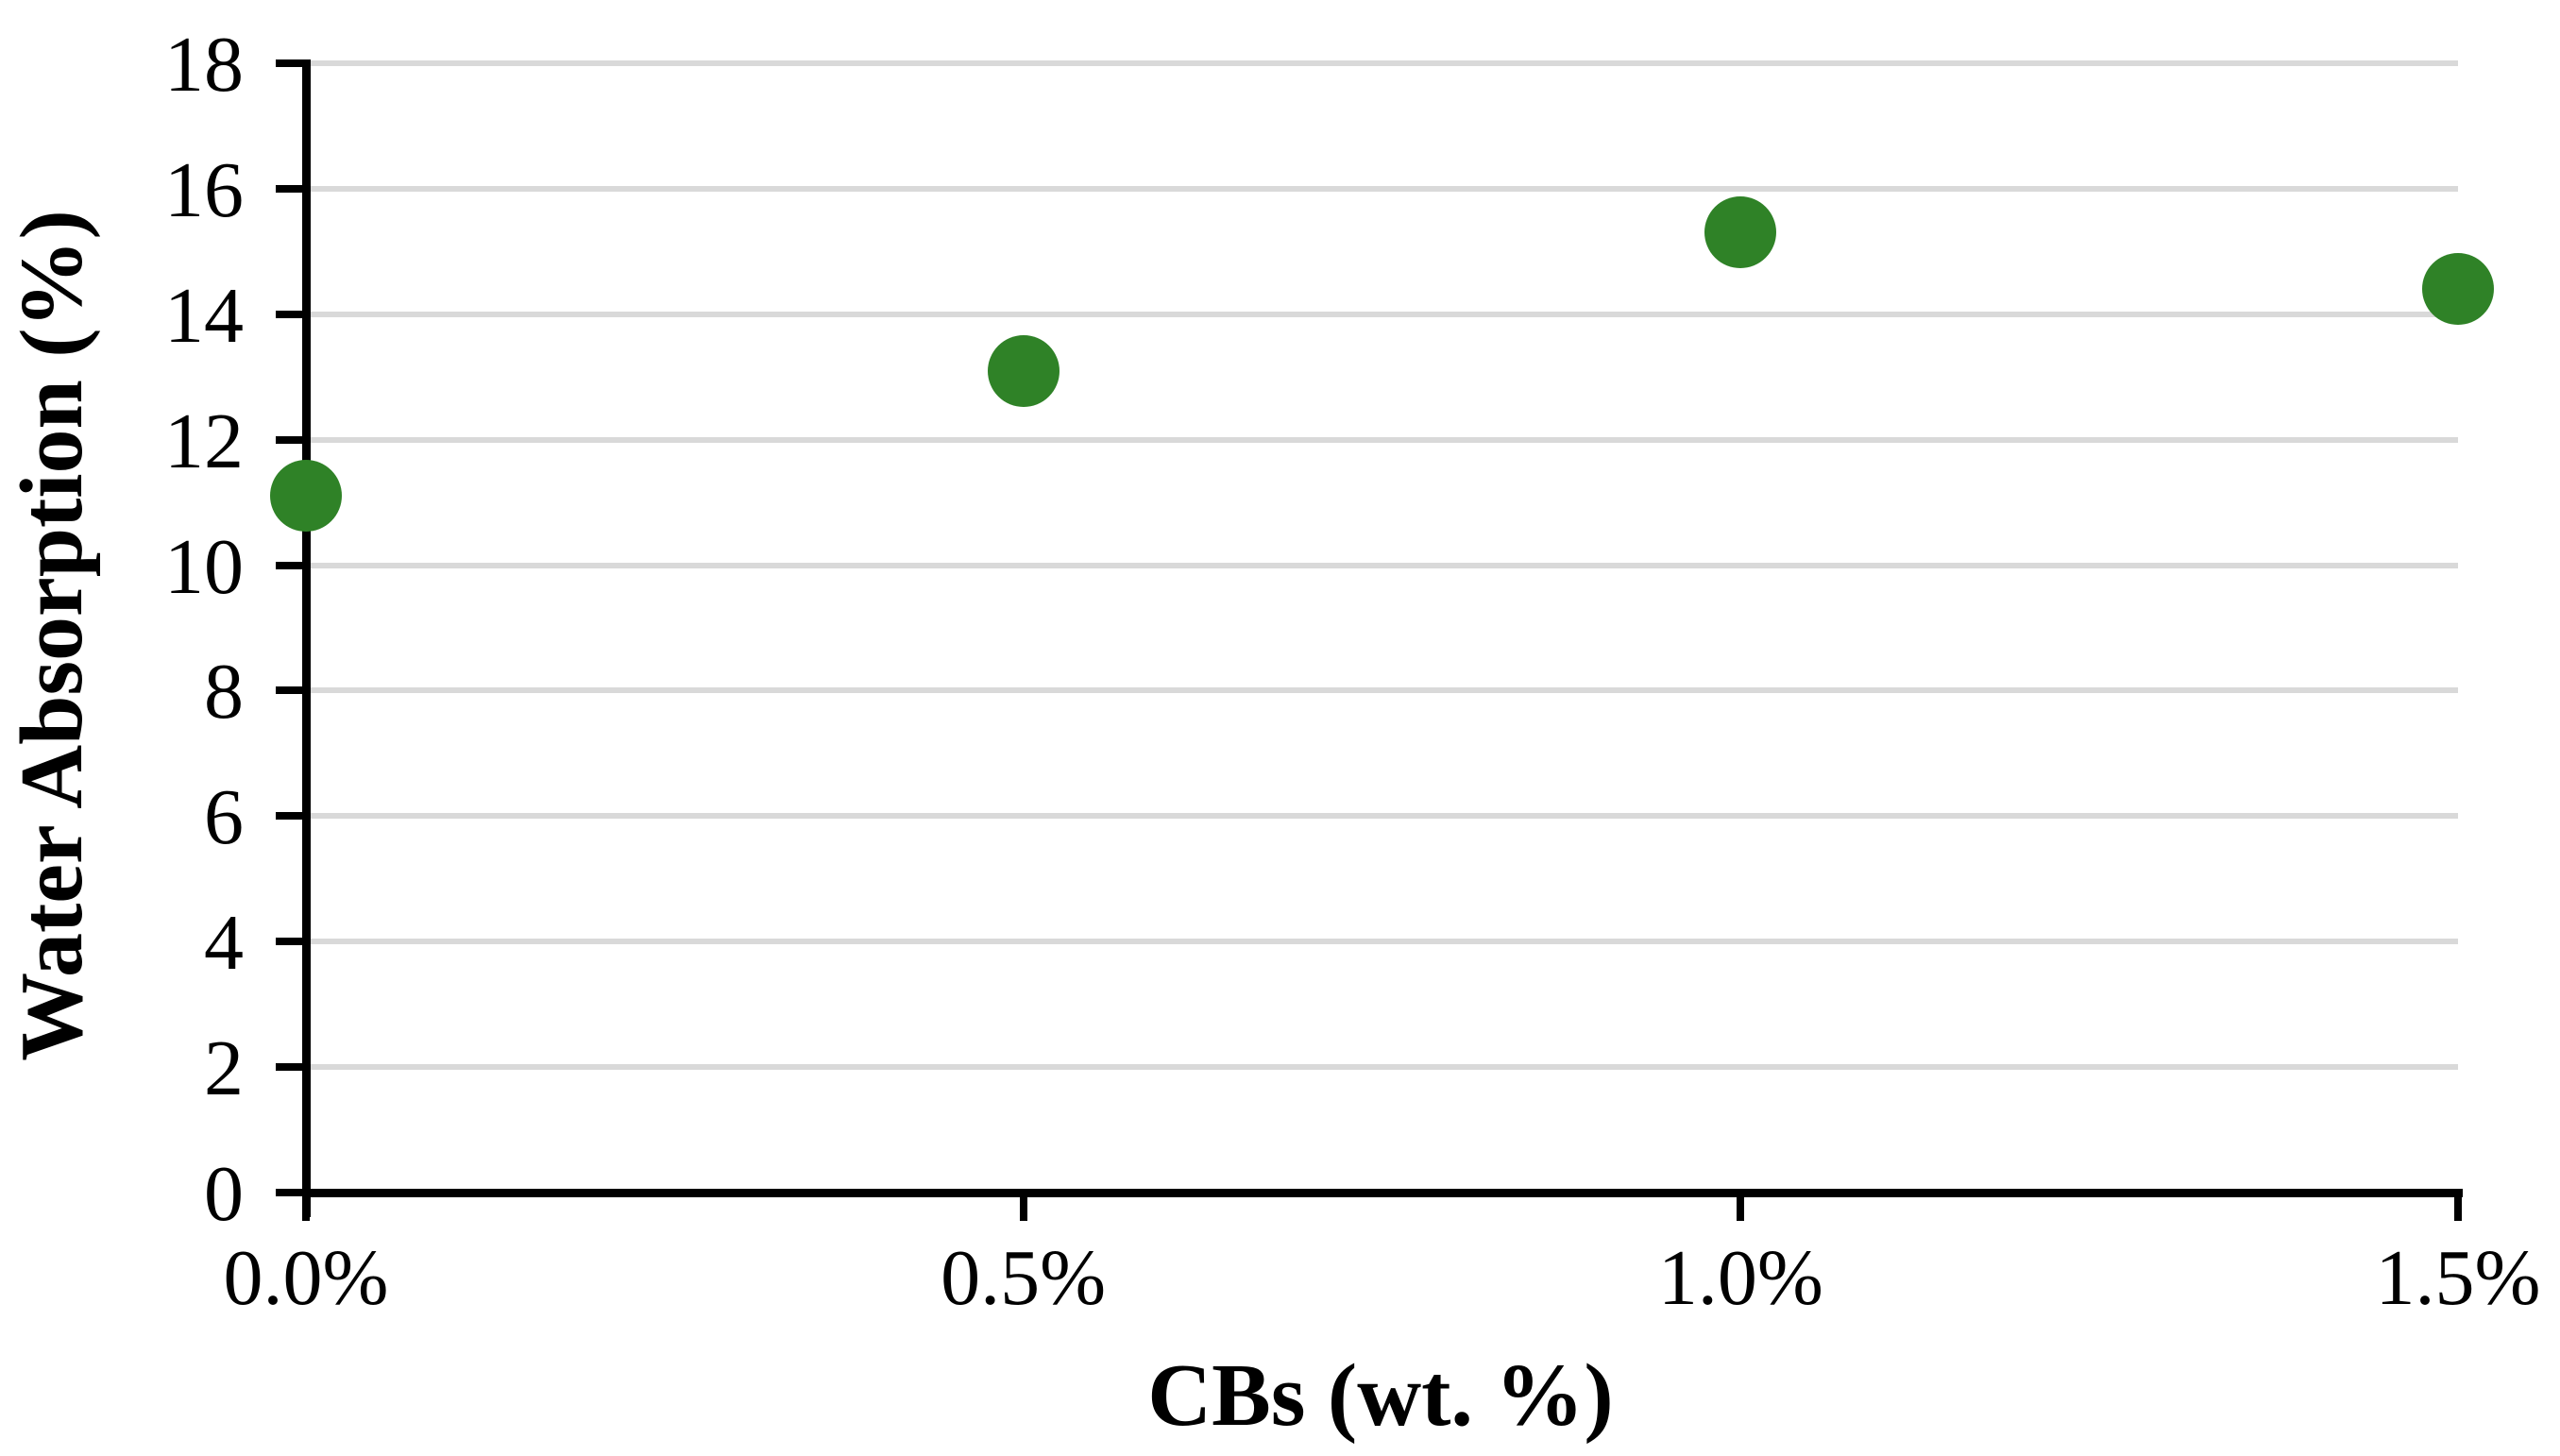 The image size is (2560, 1456). Describe the element at coordinates (204, 315) in the screenshot. I see `y-tick-label-14: 14` at that location.